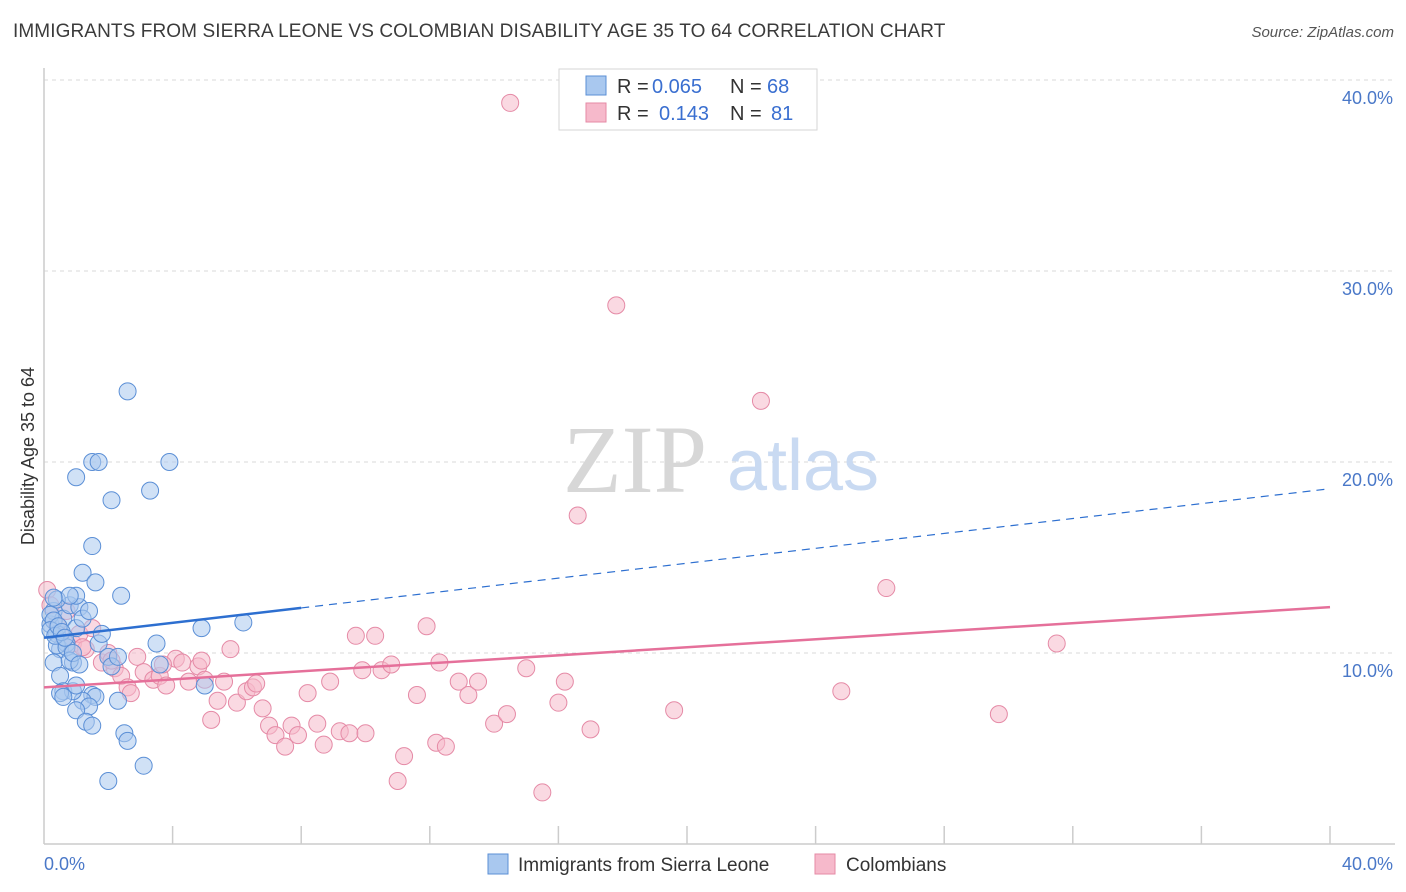  I want to click on legend-n-label-blue: N =, so click(746, 87).